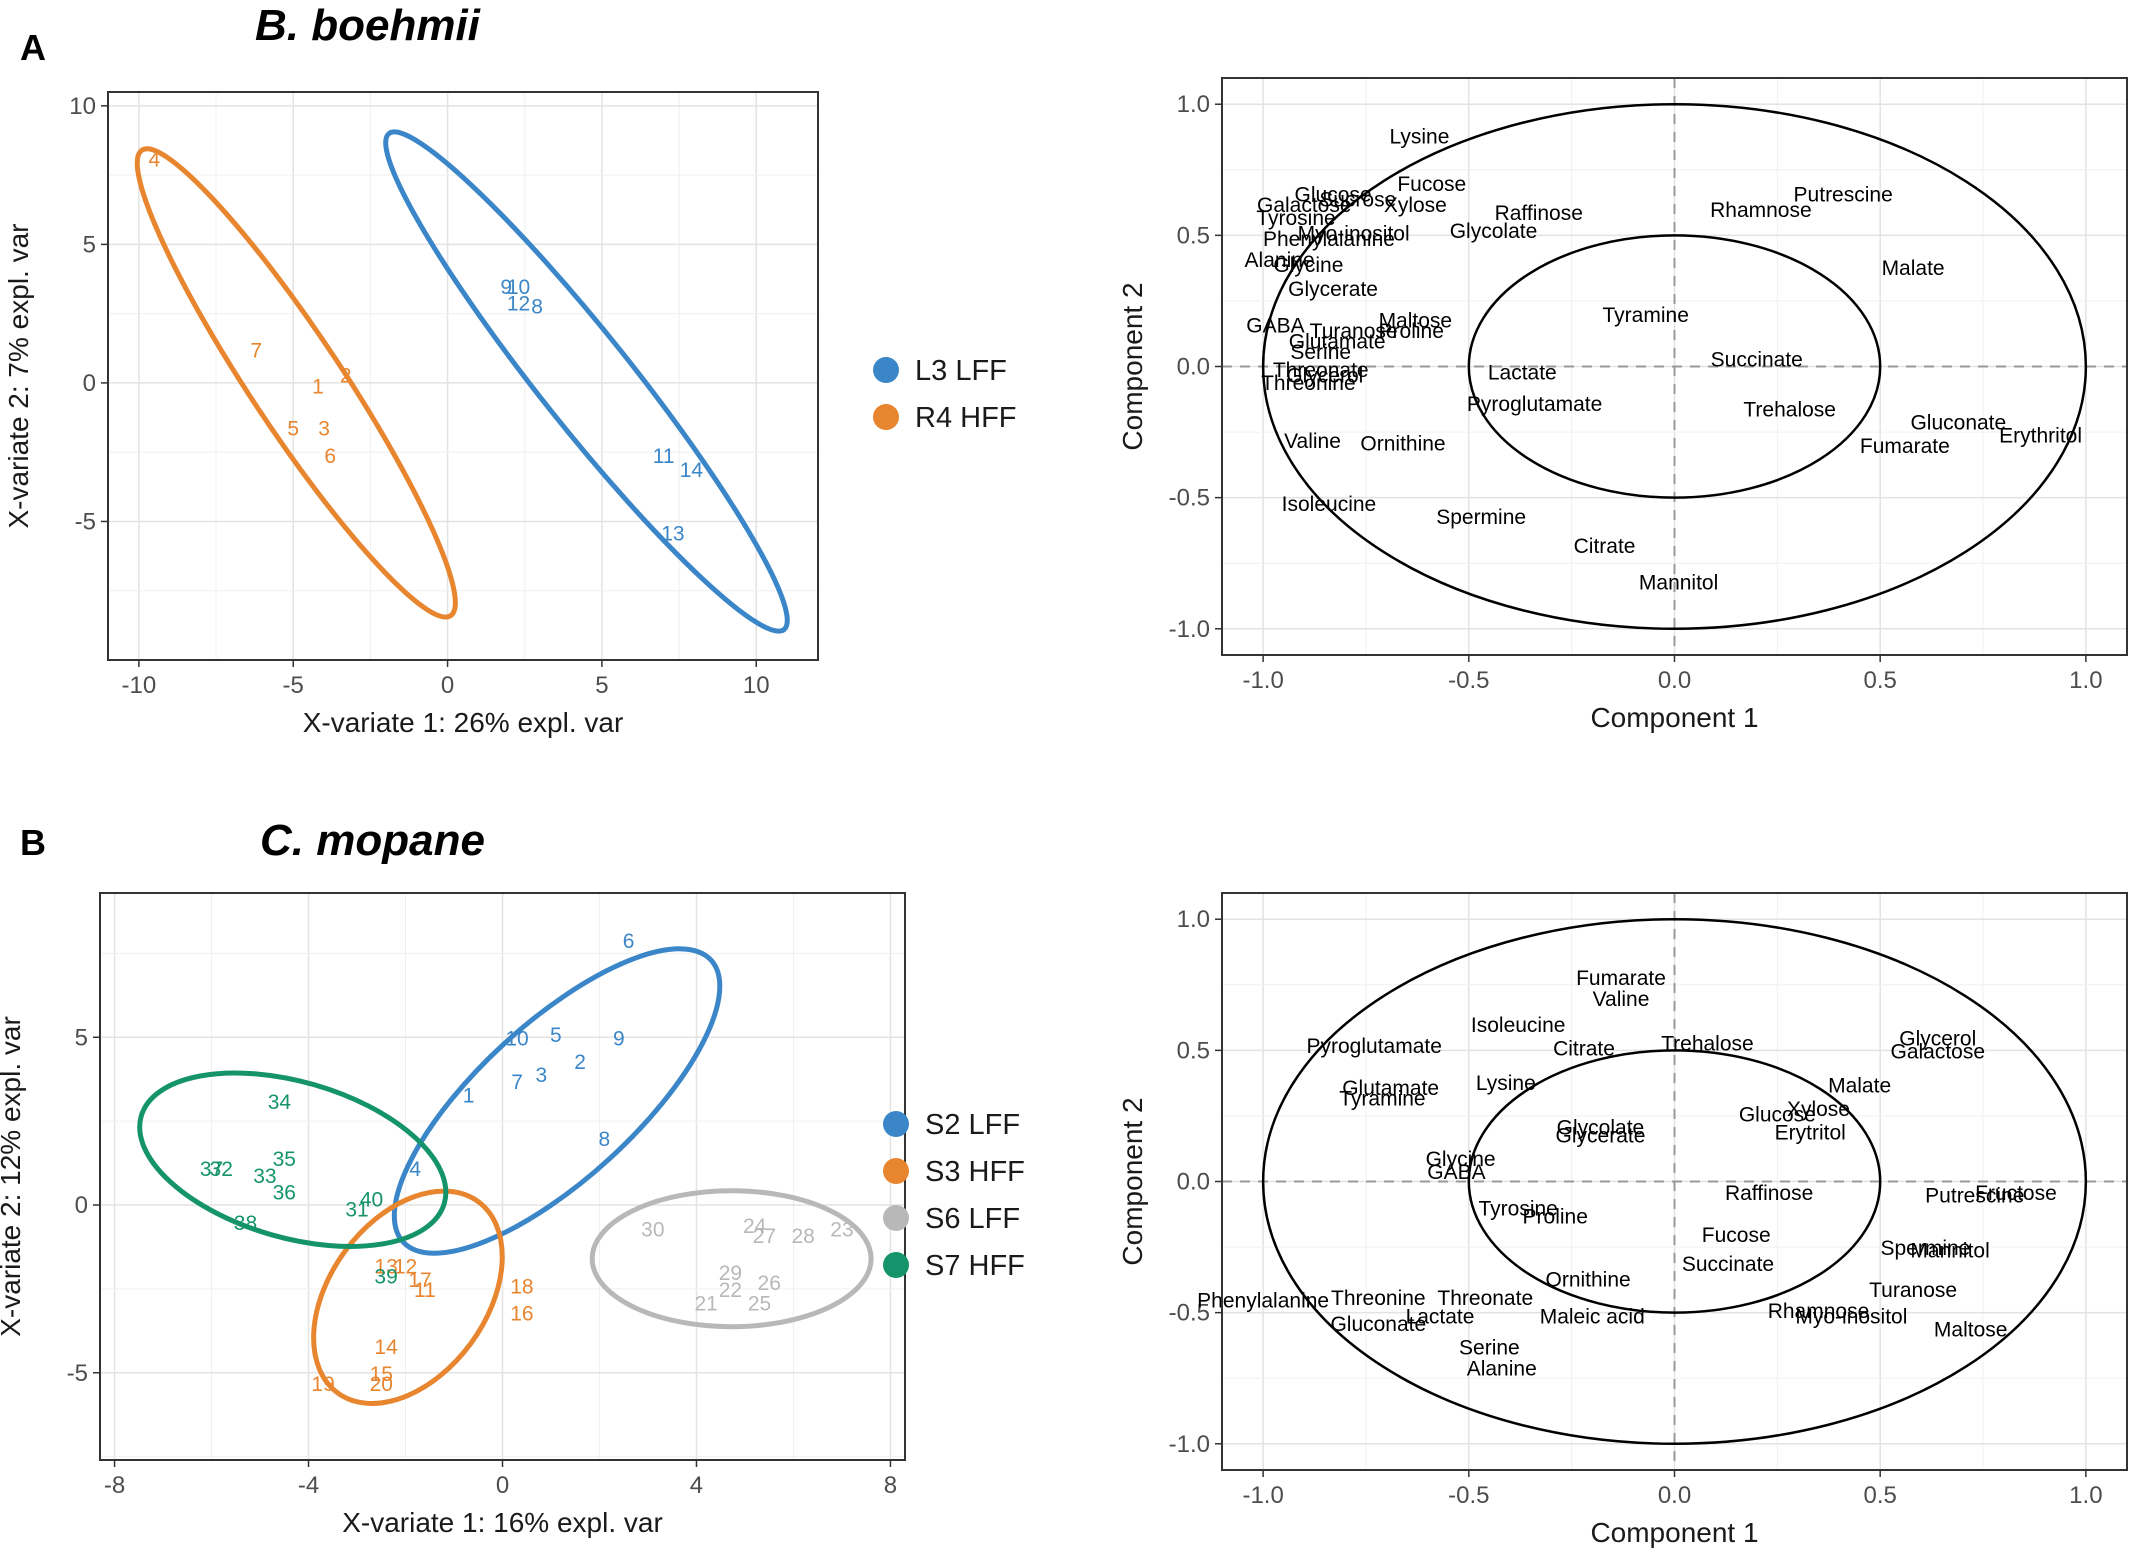  What do you see at coordinates (502, 1522) in the screenshot?
I see `x-axis-title: X-variate 1: 16% expl. var` at bounding box center [502, 1522].